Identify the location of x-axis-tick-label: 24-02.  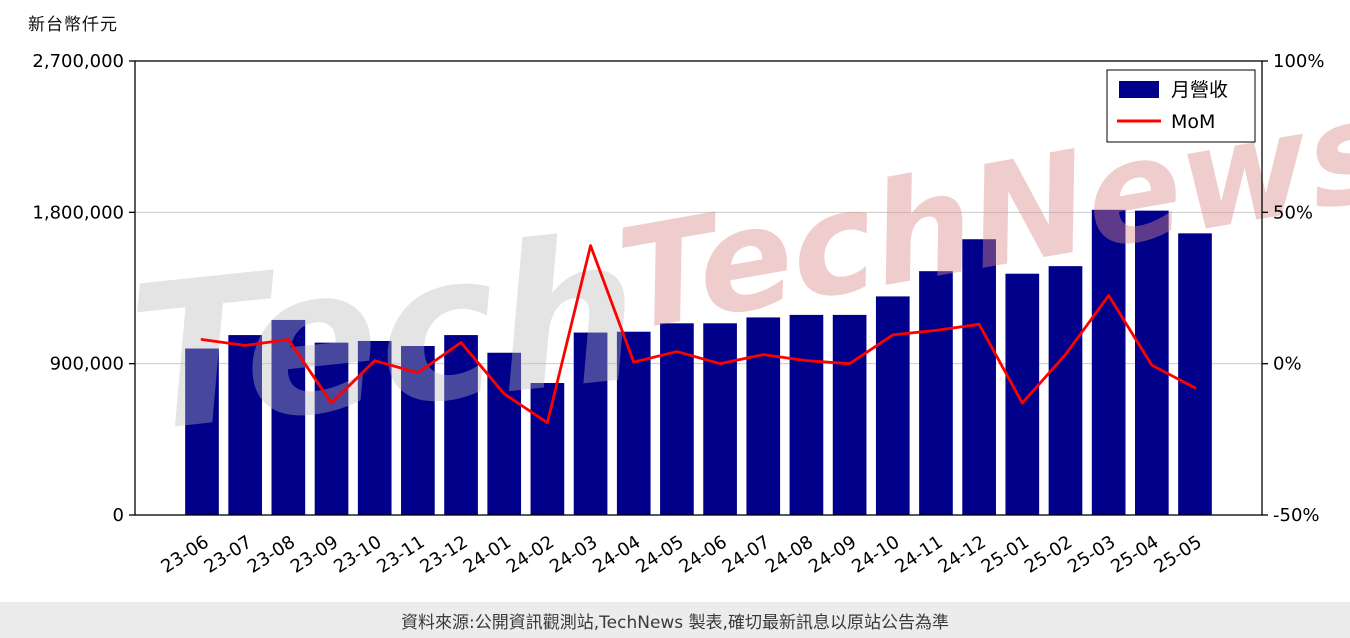
(530, 555).